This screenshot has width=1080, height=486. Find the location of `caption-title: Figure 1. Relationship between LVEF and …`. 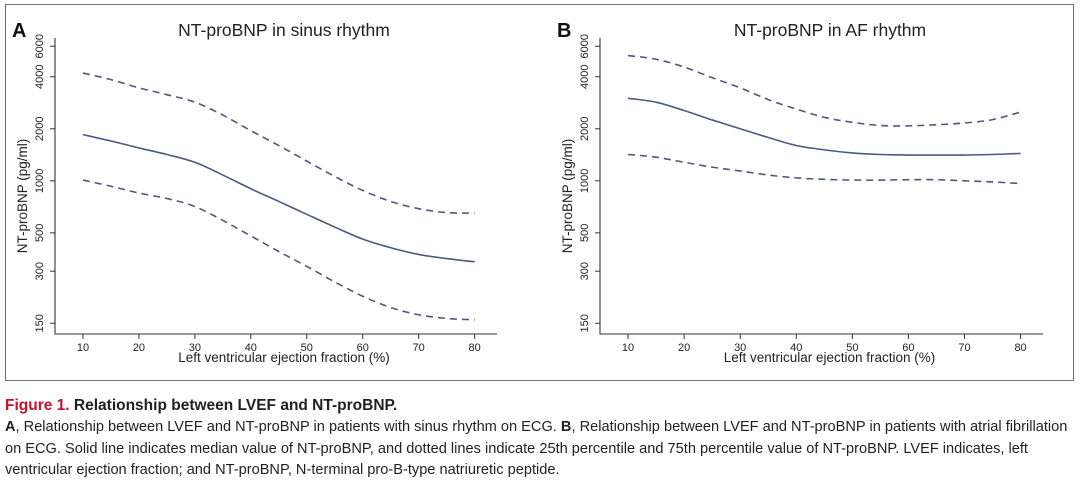

caption-title: Figure 1. Relationship between LVEF and … is located at coordinates (539, 406).